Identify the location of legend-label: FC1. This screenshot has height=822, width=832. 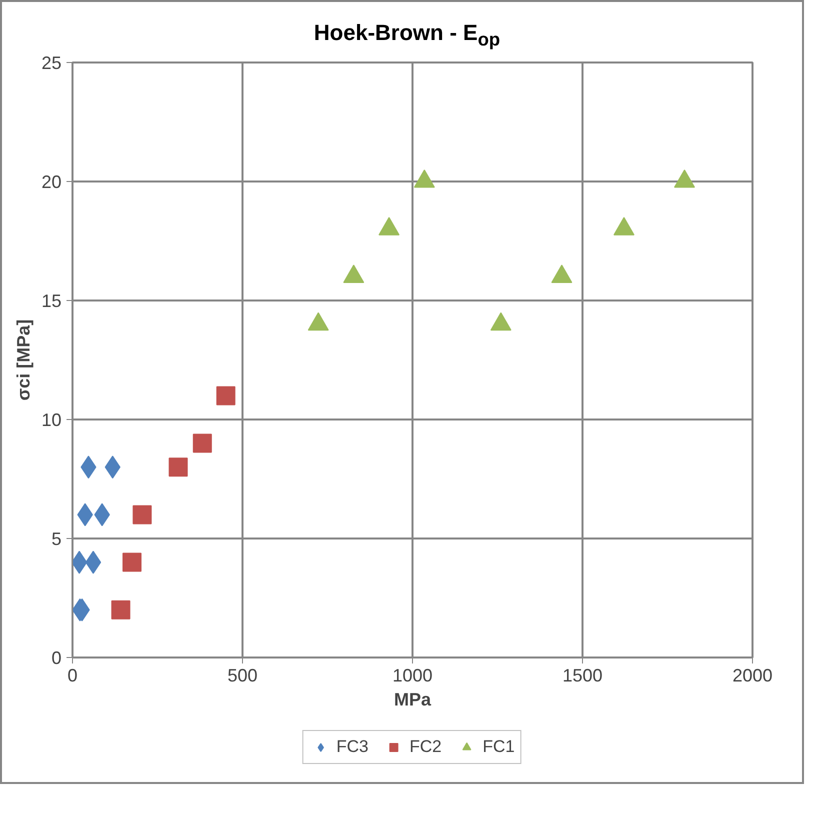
(498, 747).